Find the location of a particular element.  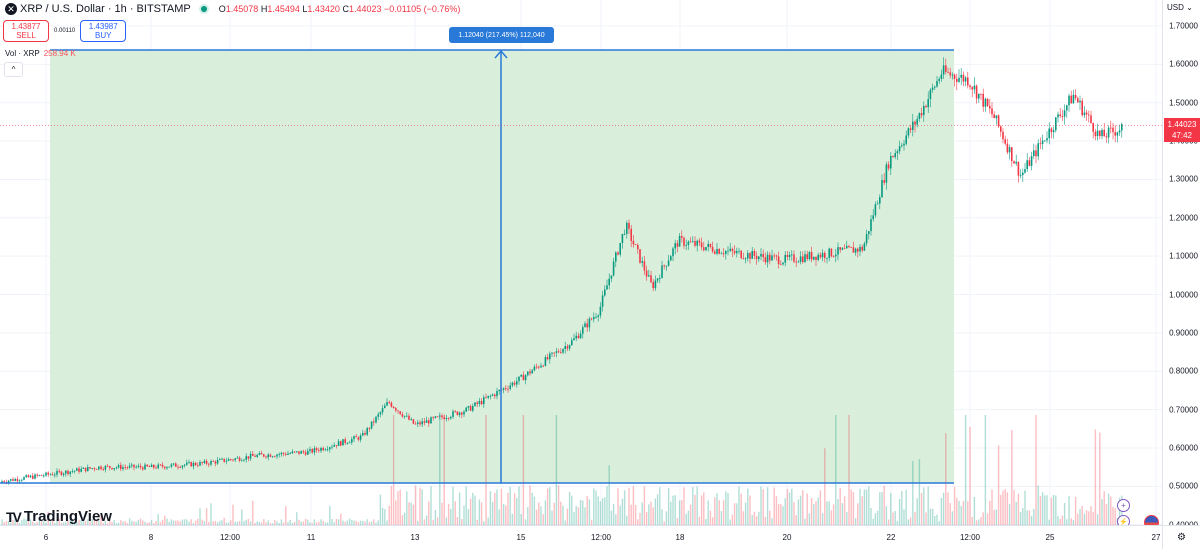

price-tick: 0.70000 is located at coordinates (1183, 410).